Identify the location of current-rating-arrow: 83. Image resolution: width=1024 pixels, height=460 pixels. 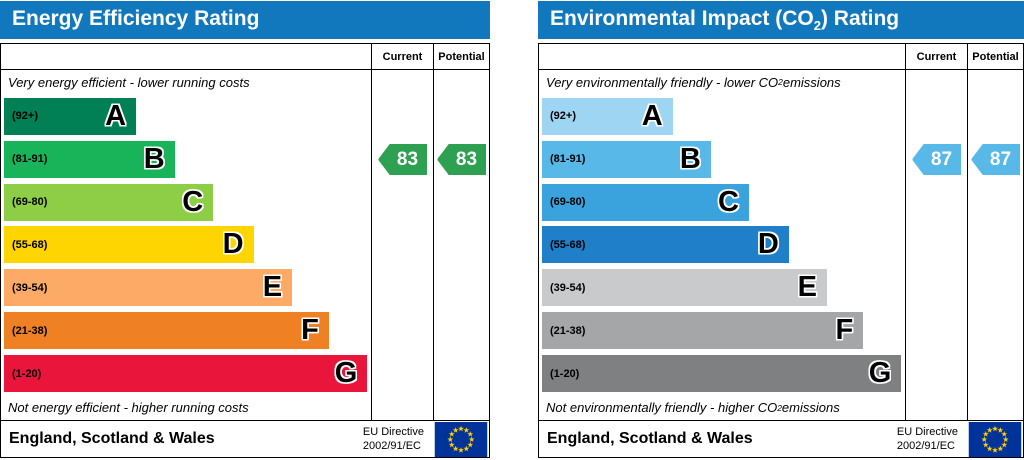
(402, 159).